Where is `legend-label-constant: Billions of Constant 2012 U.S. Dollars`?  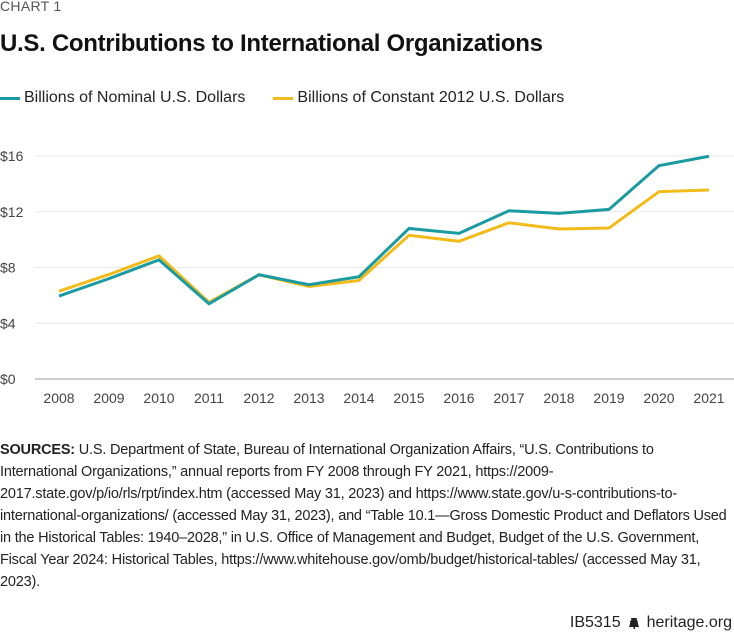 legend-label-constant: Billions of Constant 2012 U.S. Dollars is located at coordinates (431, 97).